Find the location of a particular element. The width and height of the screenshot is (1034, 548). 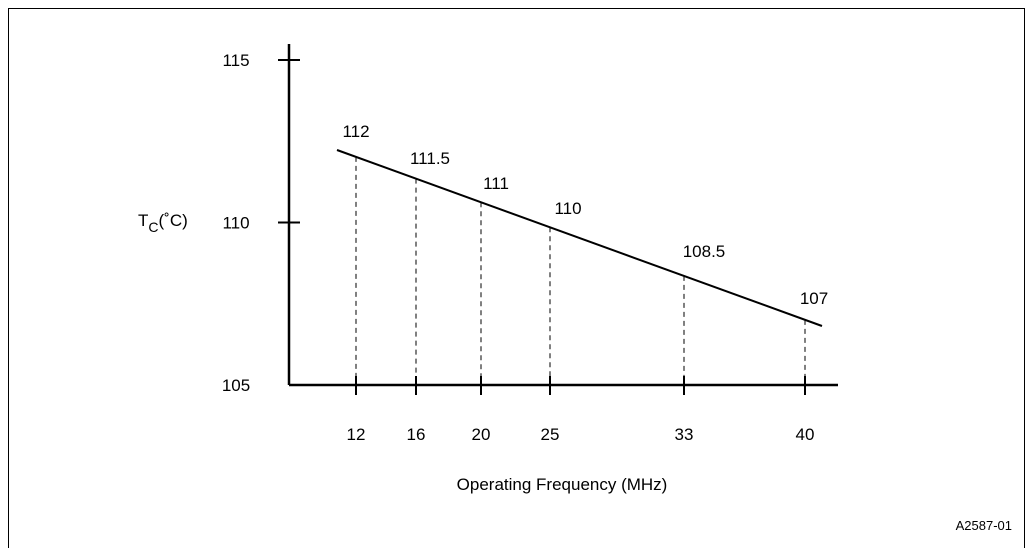

y-axis-title-main: T is located at coordinates (143, 220).